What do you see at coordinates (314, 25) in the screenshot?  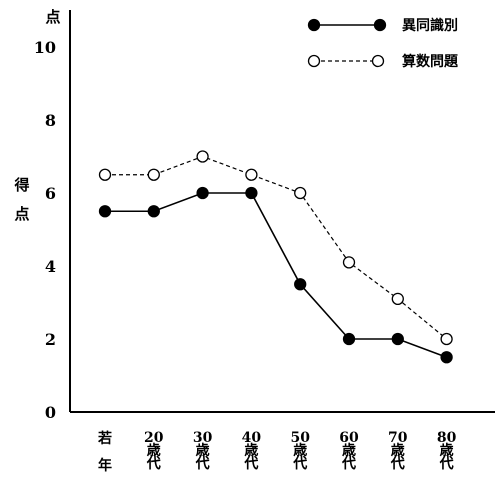 I see `legend-marker-0-start` at bounding box center [314, 25].